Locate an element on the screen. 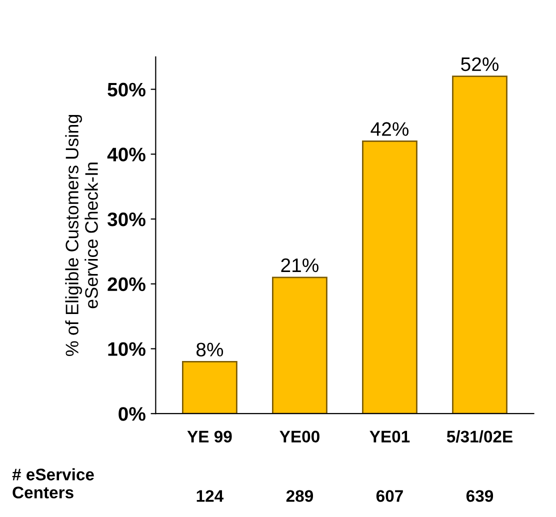 This screenshot has width=556, height=517. data-label: 8% is located at coordinates (210, 349).